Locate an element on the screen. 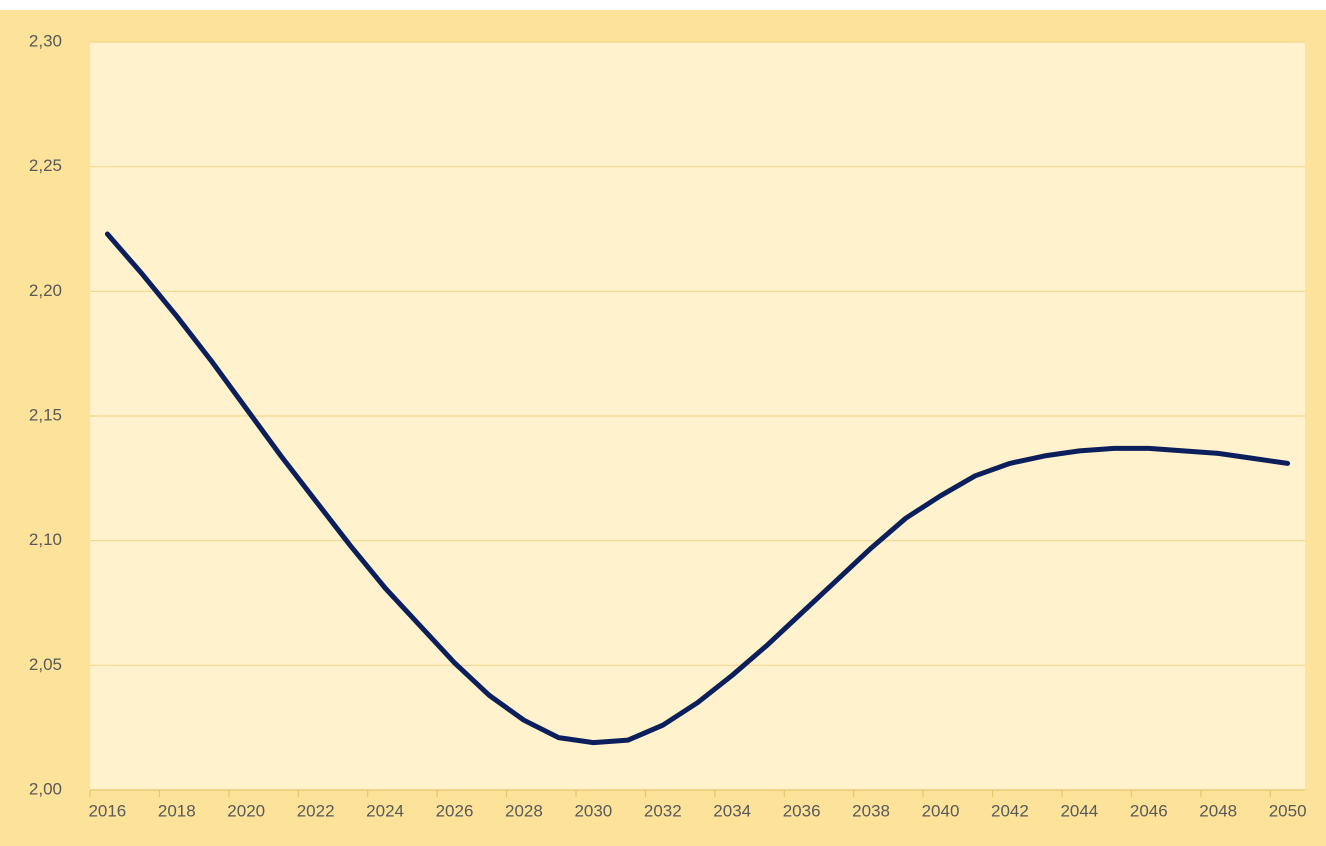 Image resolution: width=1326 pixels, height=846 pixels. x-tick-label: 2032 is located at coordinates (663, 810).